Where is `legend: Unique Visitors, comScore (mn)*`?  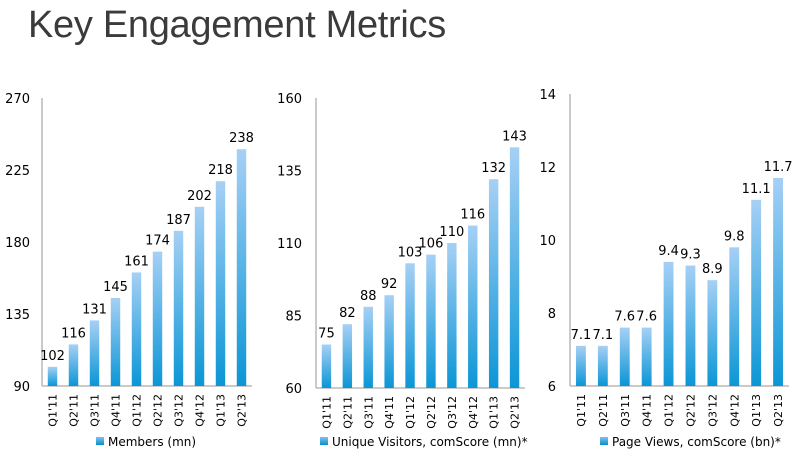 legend: Unique Visitors, comScore (mn)* is located at coordinates (424, 442).